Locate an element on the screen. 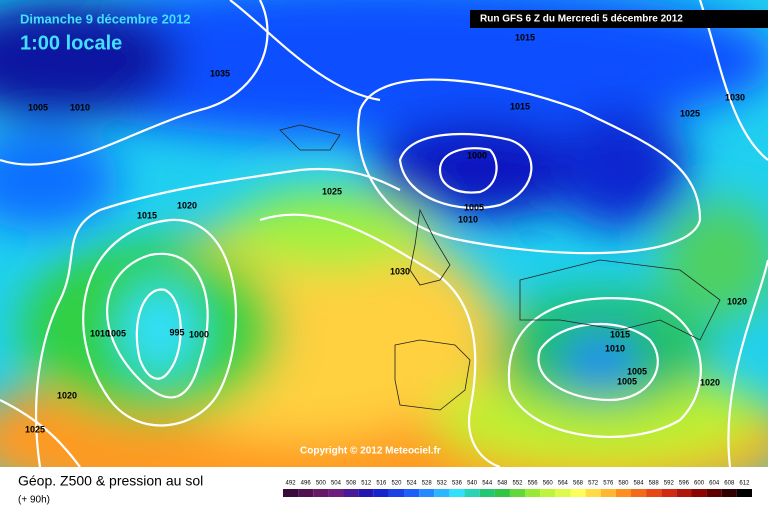 The width and height of the screenshot is (768, 512). scale-label: 520 is located at coordinates (396, 484).